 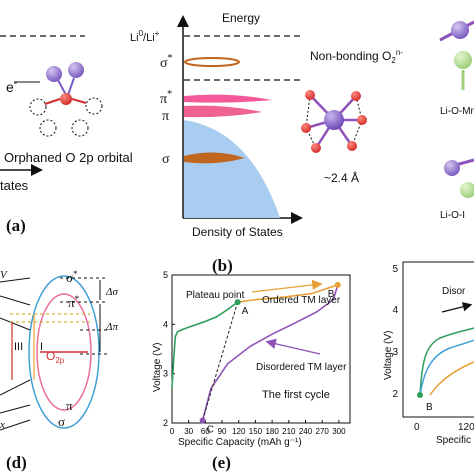 What do you see at coordinates (337, 284) in the screenshot?
I see `chart-e-point-b` at bounding box center [337, 284].